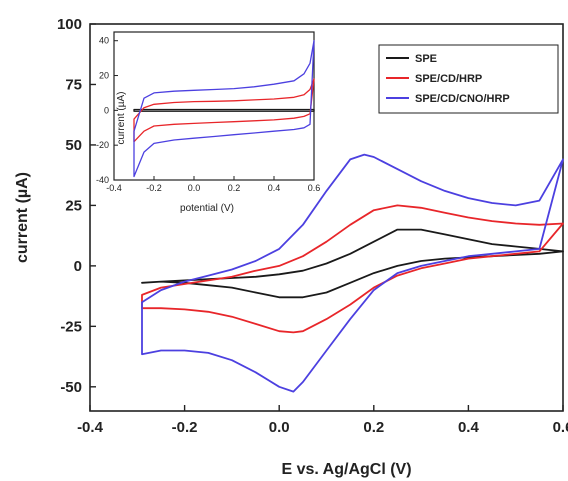 This screenshot has width=568, height=481. I want to click on main-y-tick-label: 50, so click(73, 145).